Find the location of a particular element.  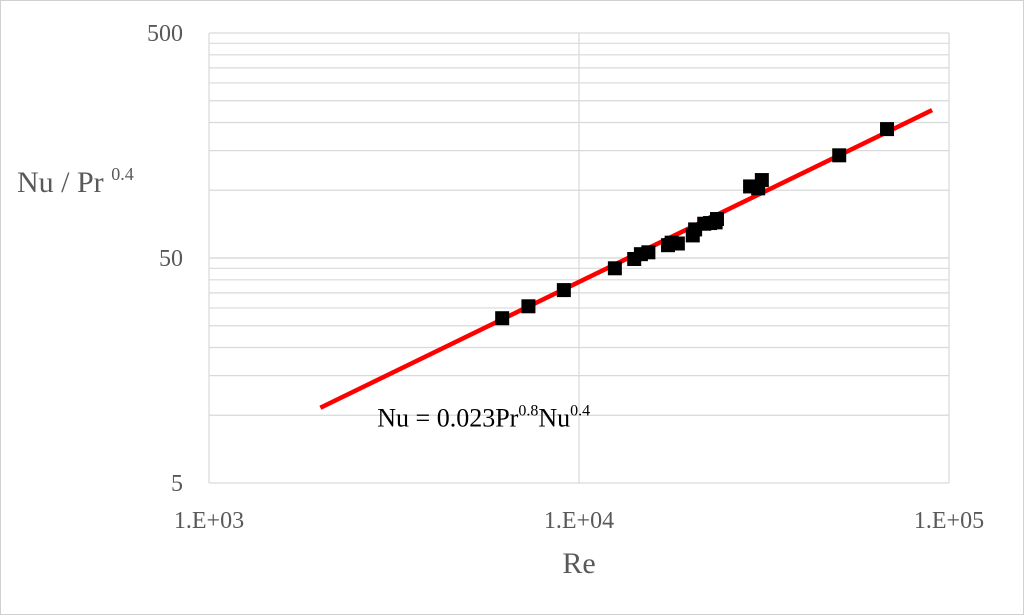

y-axis-title-base: Nu / Pr is located at coordinates (64, 182).